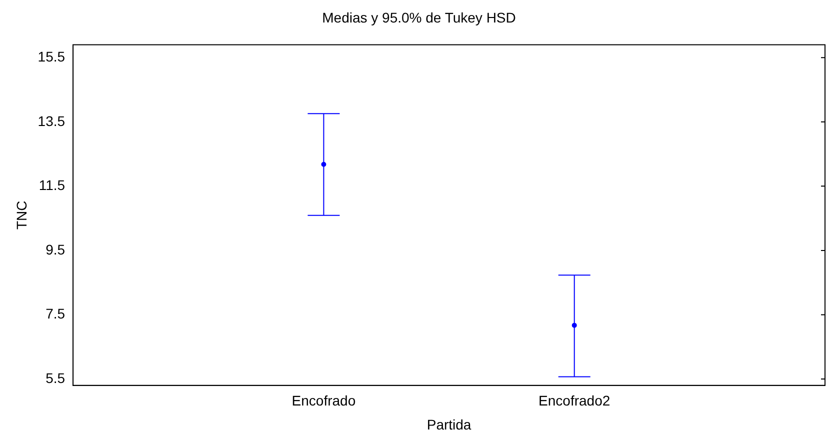  I want to click on y-axis-title: TNC, so click(21, 215).